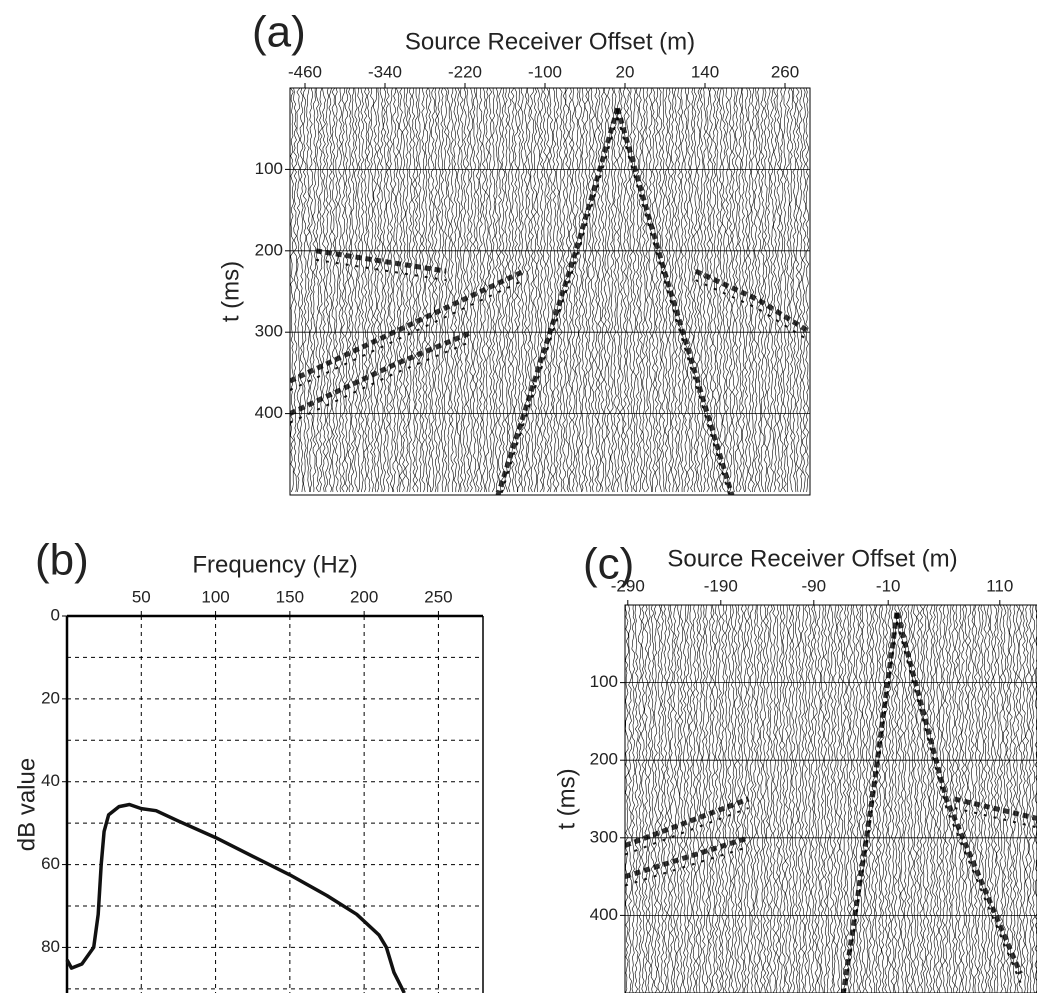 Image resolution: width=1037 pixels, height=993 pixels. I want to click on x-axis-title: Source Receiver Offset (m), so click(550, 41).